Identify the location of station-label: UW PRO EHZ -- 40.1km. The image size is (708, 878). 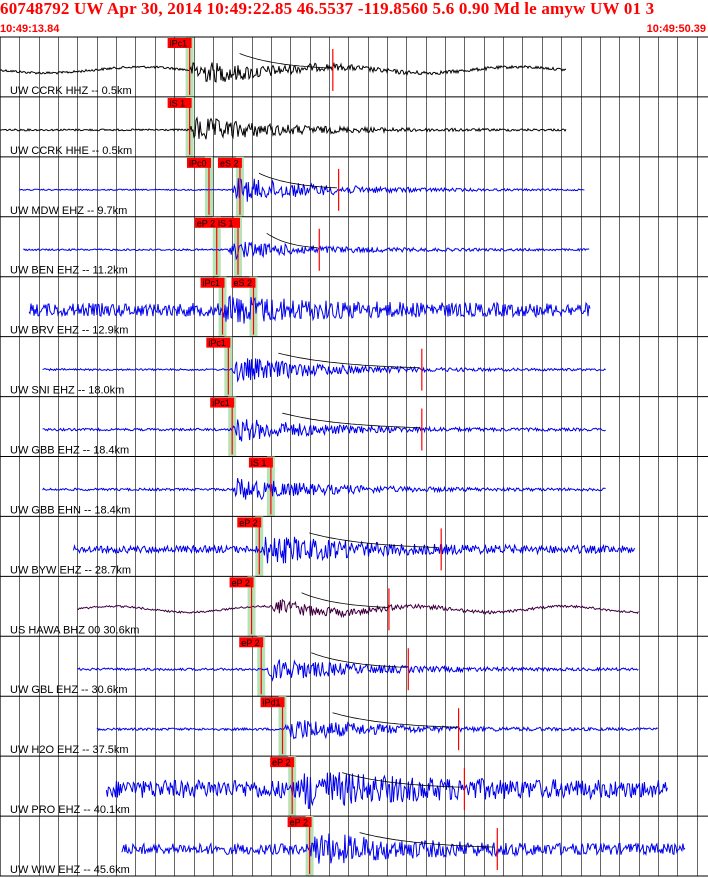
(70, 810).